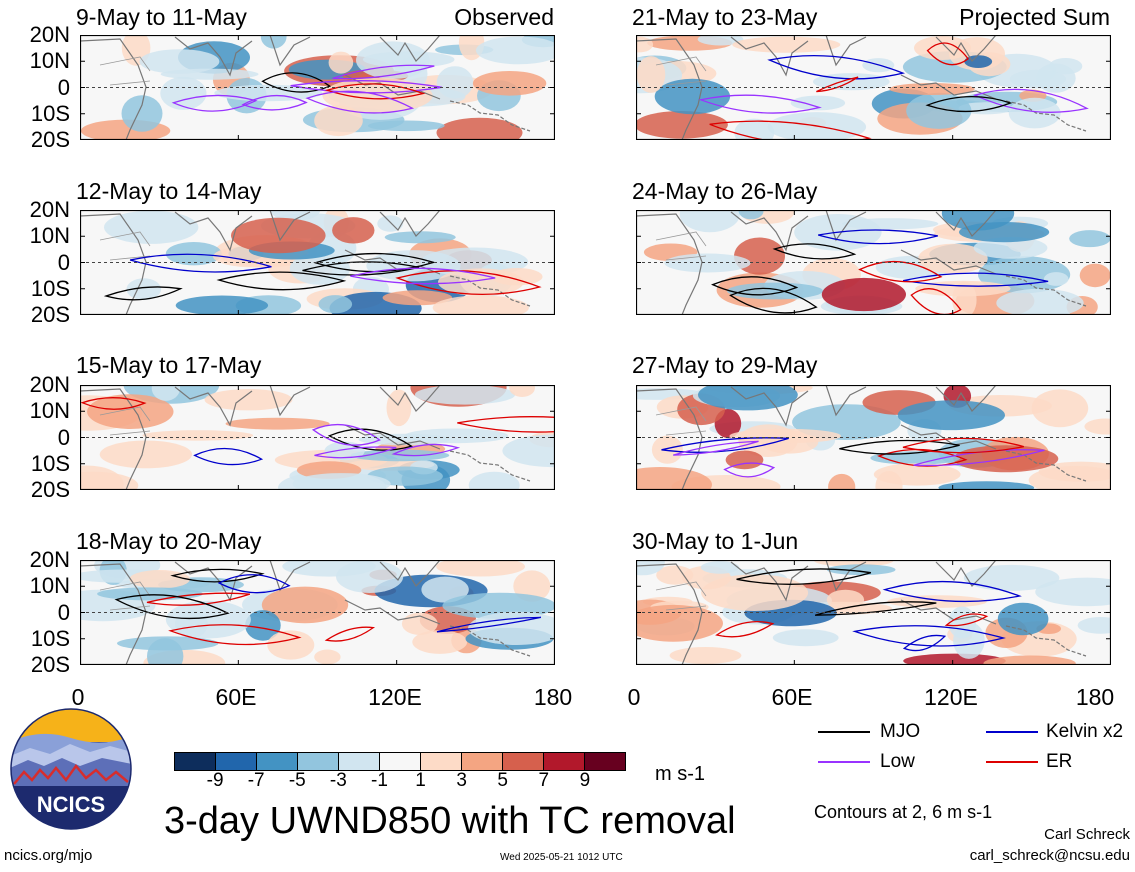 This screenshot has height=872, width=1135. Describe the element at coordinates (1049, 855) in the screenshot. I see `email: carl_schreck@ncsu.edu` at that location.